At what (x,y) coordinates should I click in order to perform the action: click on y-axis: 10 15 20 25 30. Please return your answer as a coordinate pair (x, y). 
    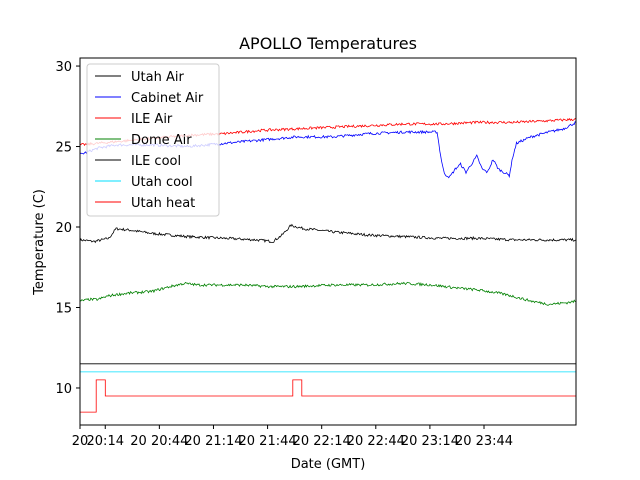
    Looking at the image, I should click on (67, 228).